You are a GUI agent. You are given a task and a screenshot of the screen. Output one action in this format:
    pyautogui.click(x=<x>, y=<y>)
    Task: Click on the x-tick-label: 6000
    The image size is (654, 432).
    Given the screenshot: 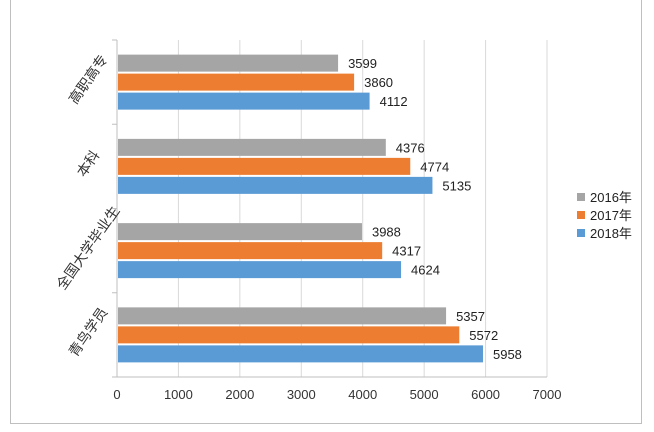 What is the action you would take?
    pyautogui.click(x=485, y=394)
    